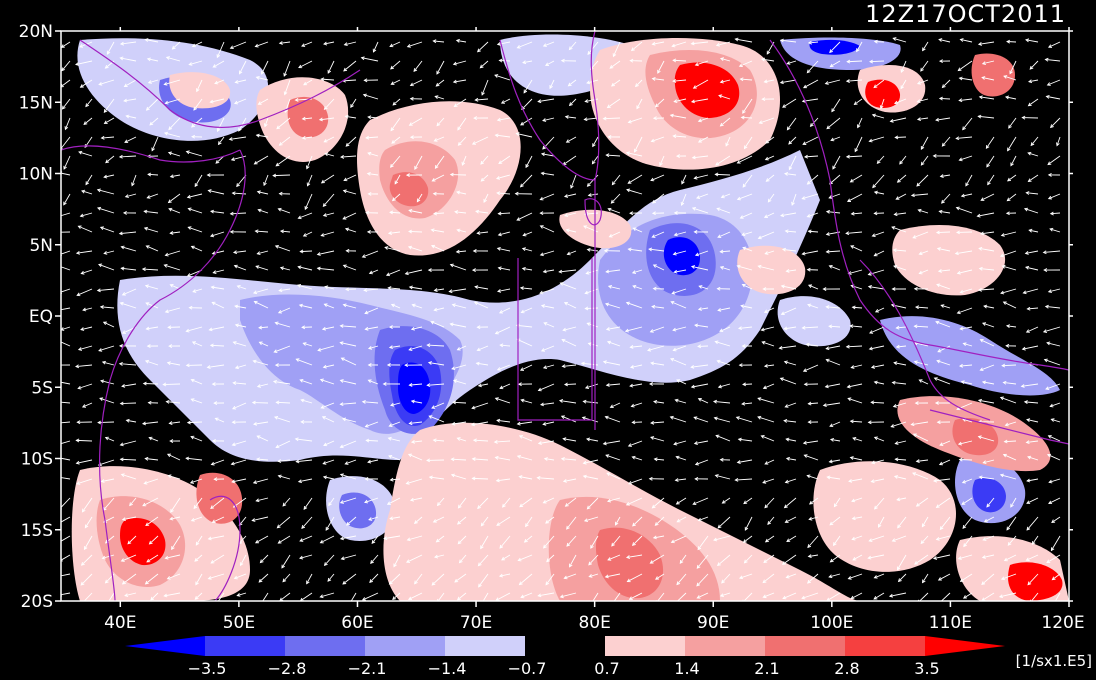  Describe the element at coordinates (37, 531) in the screenshot. I see `lat-tick-label: 15S` at that location.